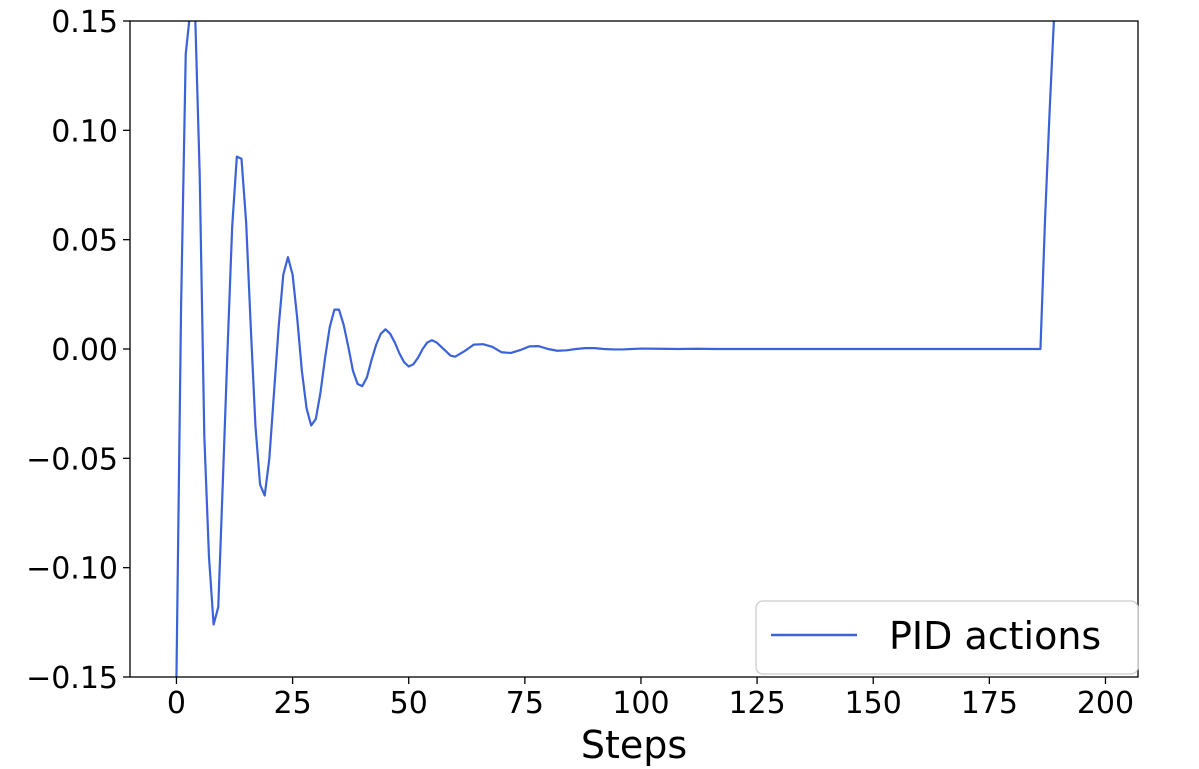 This screenshot has width=1199, height=769. I want to click on y-tick-label: −0.15, so click(72, 678).